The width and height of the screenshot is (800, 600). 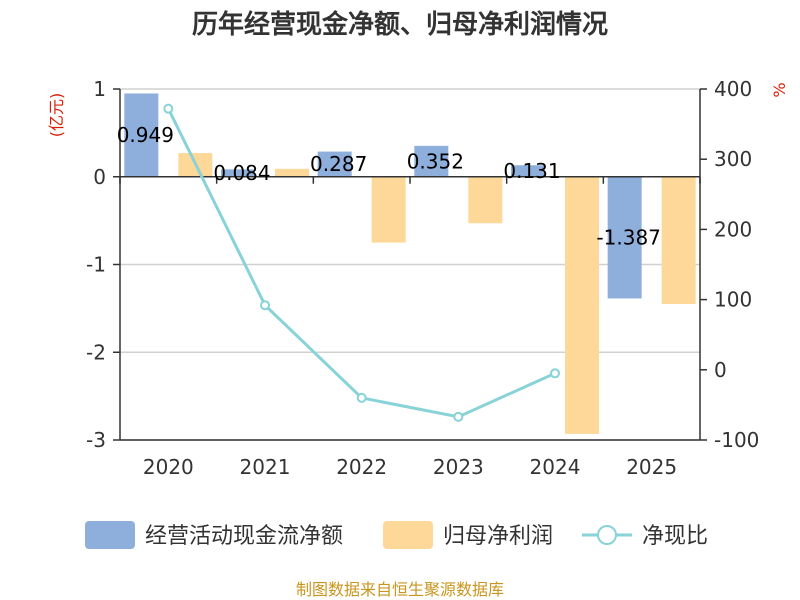 I want to click on right-tick-label: 100, so click(x=733, y=300).